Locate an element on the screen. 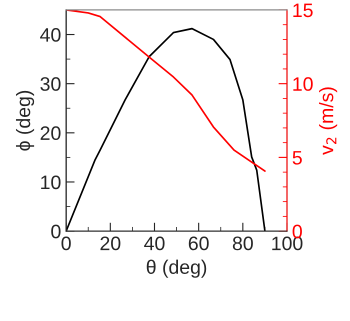 The height and width of the screenshot is (321, 350). y2-tick-label: 10 is located at coordinates (303, 84).